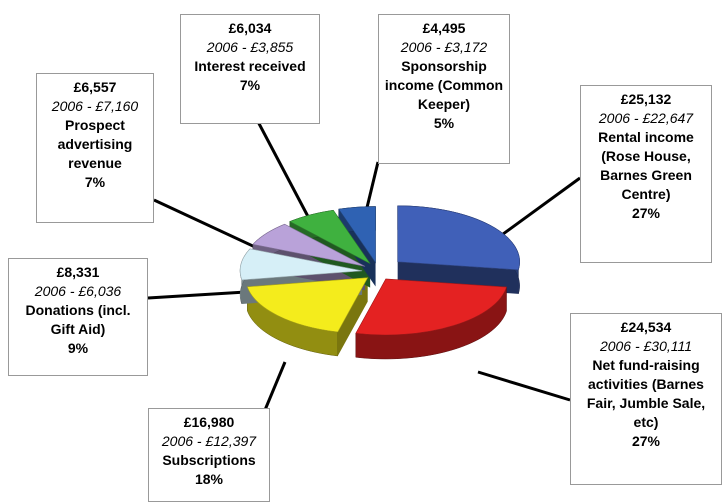  Describe the element at coordinates (444, 28) in the screenshot. I see `value-label: £4,495` at that location.